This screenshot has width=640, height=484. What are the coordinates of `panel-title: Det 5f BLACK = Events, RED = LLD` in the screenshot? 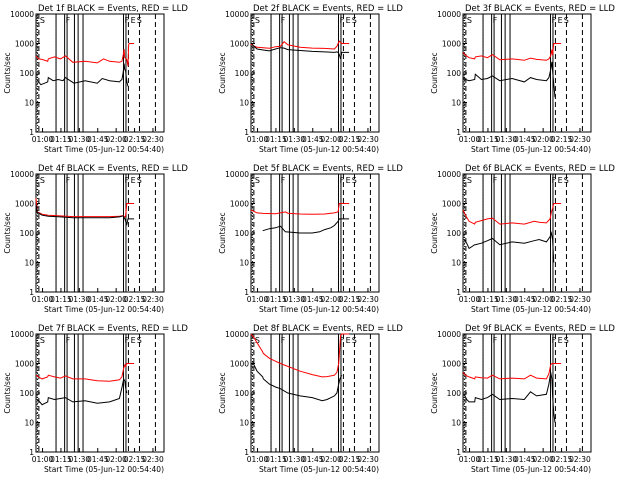 It's located at (328, 169).